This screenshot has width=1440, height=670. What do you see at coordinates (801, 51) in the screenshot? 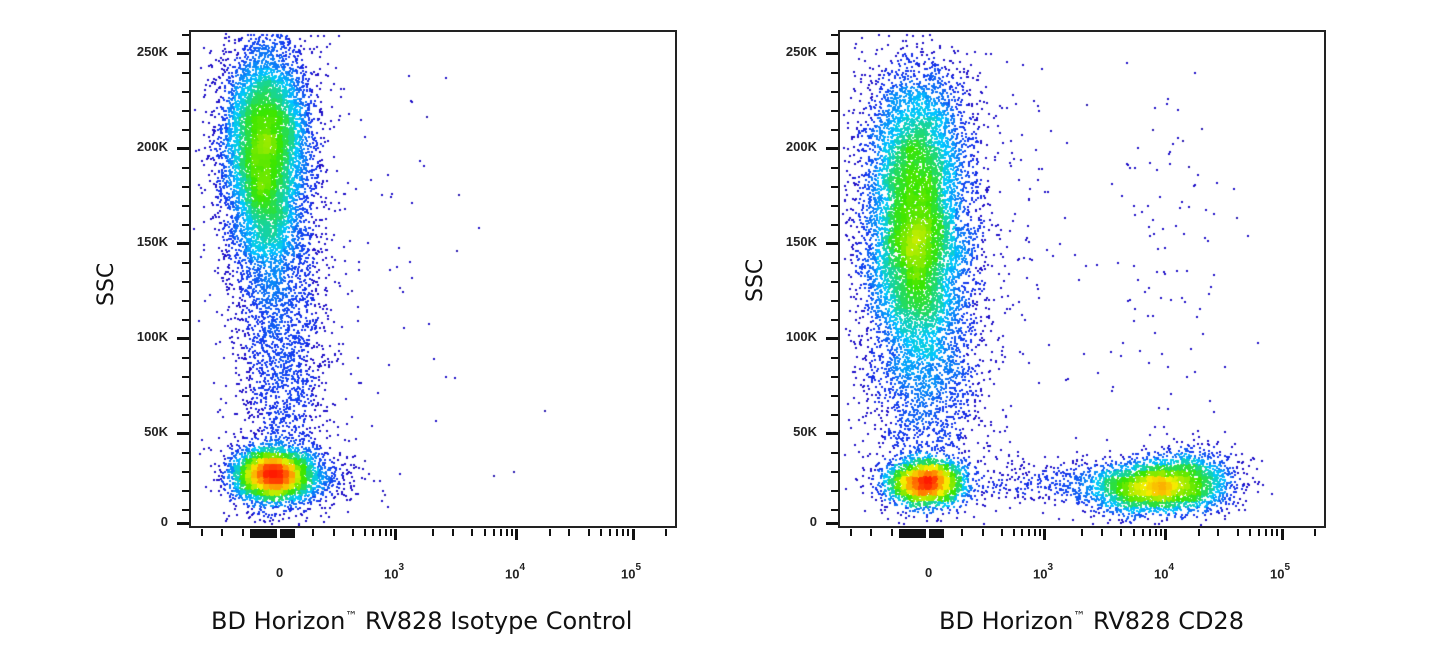
I see `y-tick-label: 250K` at bounding box center [801, 51].